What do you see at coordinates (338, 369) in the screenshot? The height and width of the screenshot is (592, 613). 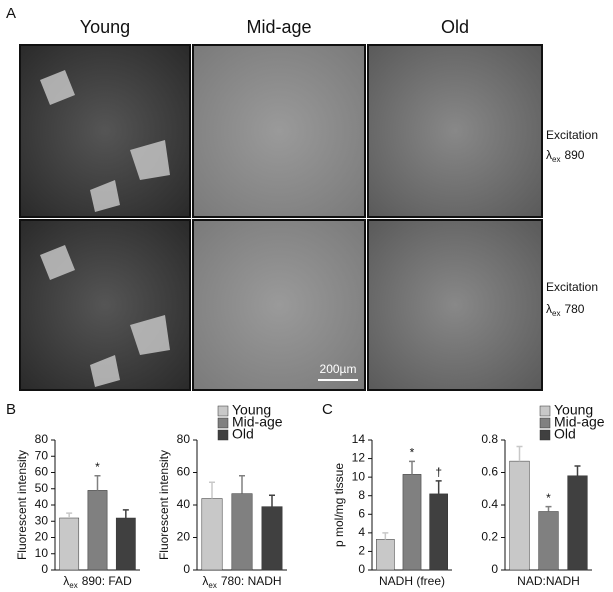 I see `scale-bar-label: 200µm` at bounding box center [338, 369].